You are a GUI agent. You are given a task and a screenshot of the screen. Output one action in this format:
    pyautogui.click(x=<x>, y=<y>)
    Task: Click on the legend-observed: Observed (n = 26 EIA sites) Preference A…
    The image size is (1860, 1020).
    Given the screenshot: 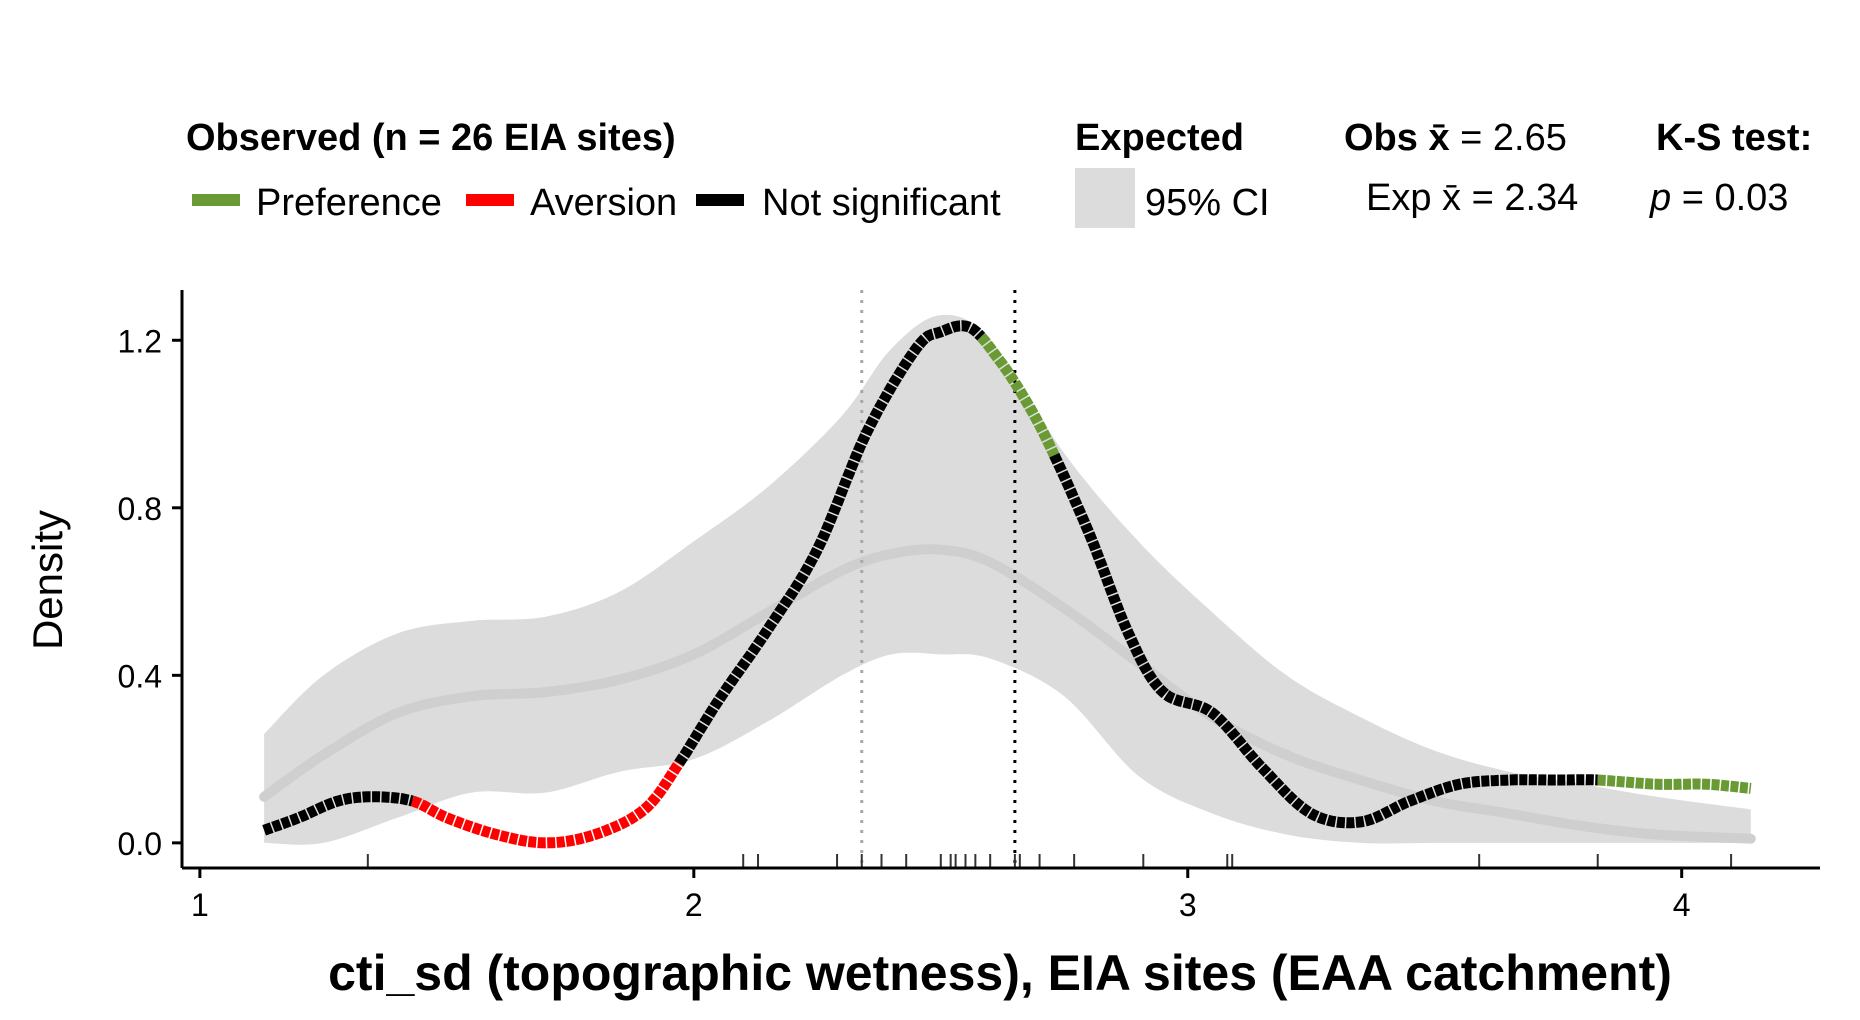 What is the action you would take?
    pyautogui.click(x=593, y=170)
    